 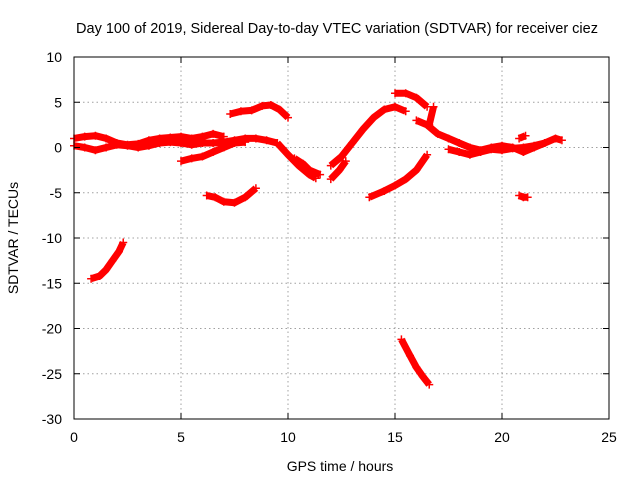 What do you see at coordinates (609, 437) in the screenshot?
I see `x-tick-label: 25` at bounding box center [609, 437].